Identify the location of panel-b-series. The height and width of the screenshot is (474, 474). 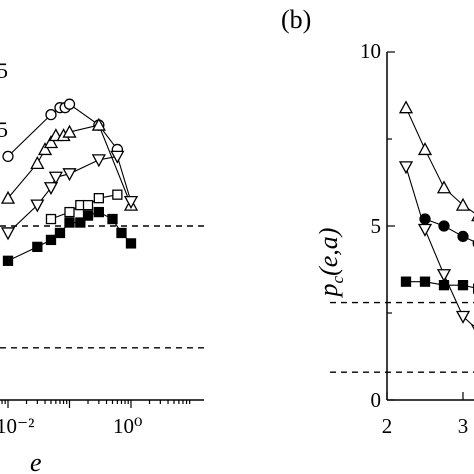
(436, 215).